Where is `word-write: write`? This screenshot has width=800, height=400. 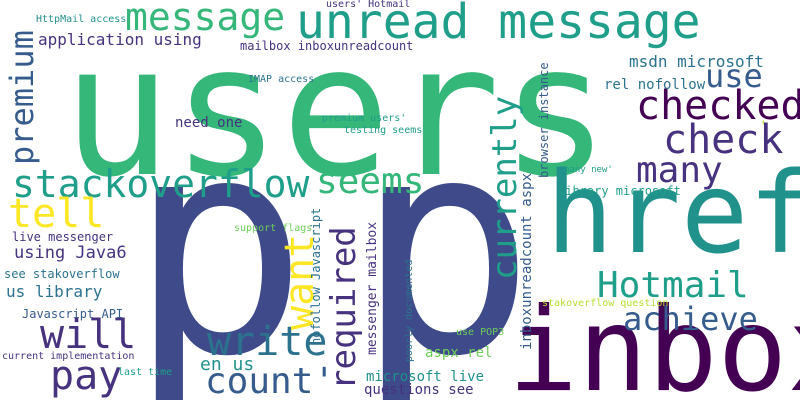 word-write: write is located at coordinates (267, 342).